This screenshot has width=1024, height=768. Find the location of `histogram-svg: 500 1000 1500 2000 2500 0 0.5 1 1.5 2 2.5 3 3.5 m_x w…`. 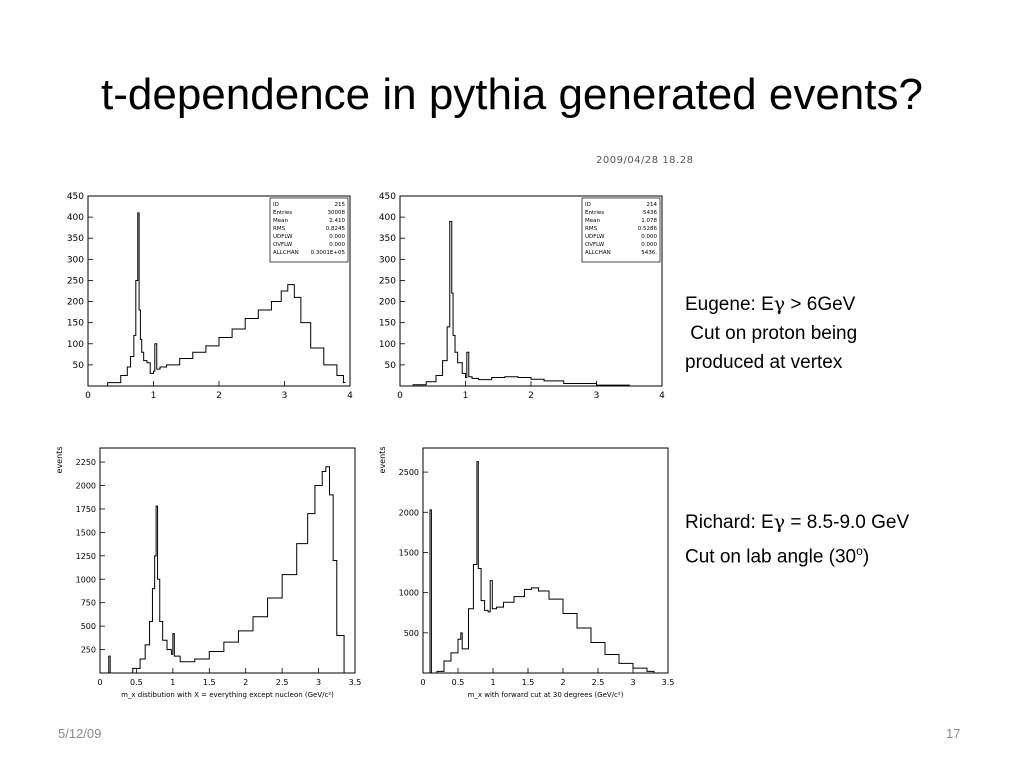

histogram-svg: 500 1000 1500 2000 2500 0 0.5 1 1.5 2 2.5 3 3.5 m_x w… is located at coordinates (526, 573).